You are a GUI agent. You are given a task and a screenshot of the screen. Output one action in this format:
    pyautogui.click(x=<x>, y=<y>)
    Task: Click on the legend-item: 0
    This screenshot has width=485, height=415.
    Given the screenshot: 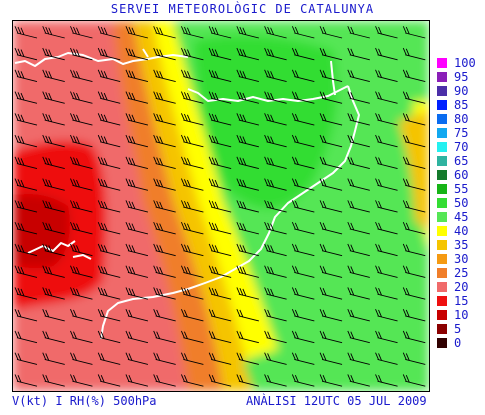 What is the action you would take?
    pyautogui.click(x=459, y=343)
    